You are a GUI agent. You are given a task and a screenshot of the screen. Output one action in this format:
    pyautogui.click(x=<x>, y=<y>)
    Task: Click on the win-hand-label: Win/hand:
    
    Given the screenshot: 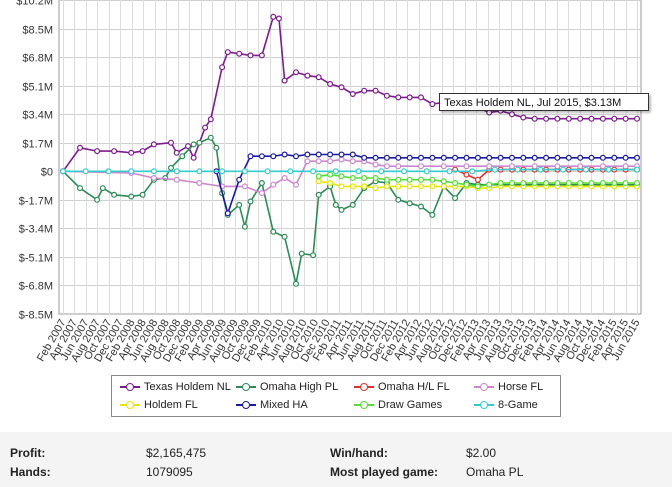 What is the action you would take?
    pyautogui.click(x=359, y=453)
    